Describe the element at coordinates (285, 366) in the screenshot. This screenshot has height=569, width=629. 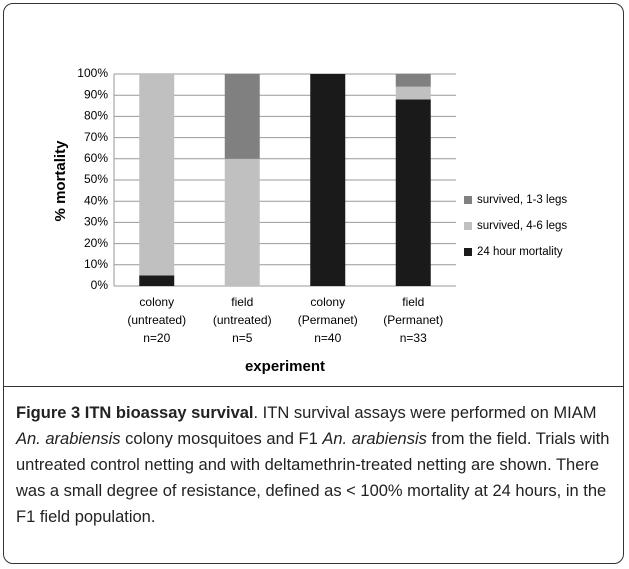
I see `x-axis-title: experiment` at that location.